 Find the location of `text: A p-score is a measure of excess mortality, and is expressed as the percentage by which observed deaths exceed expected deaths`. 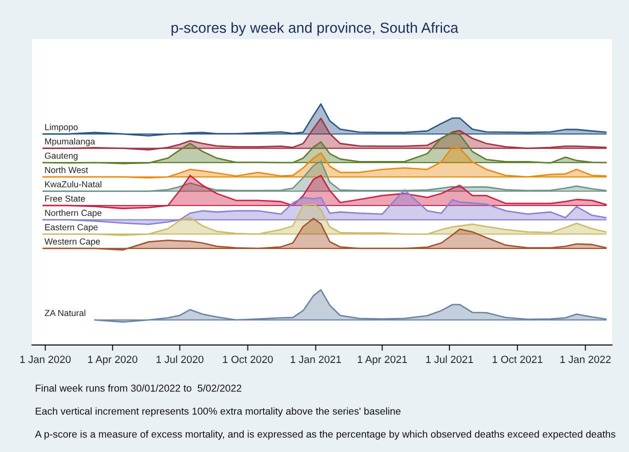

text: A p-score is a measure of excess mortality, and is expressed as the percentage by which observed deaths exceed expected deaths is located at coordinates (325, 435).